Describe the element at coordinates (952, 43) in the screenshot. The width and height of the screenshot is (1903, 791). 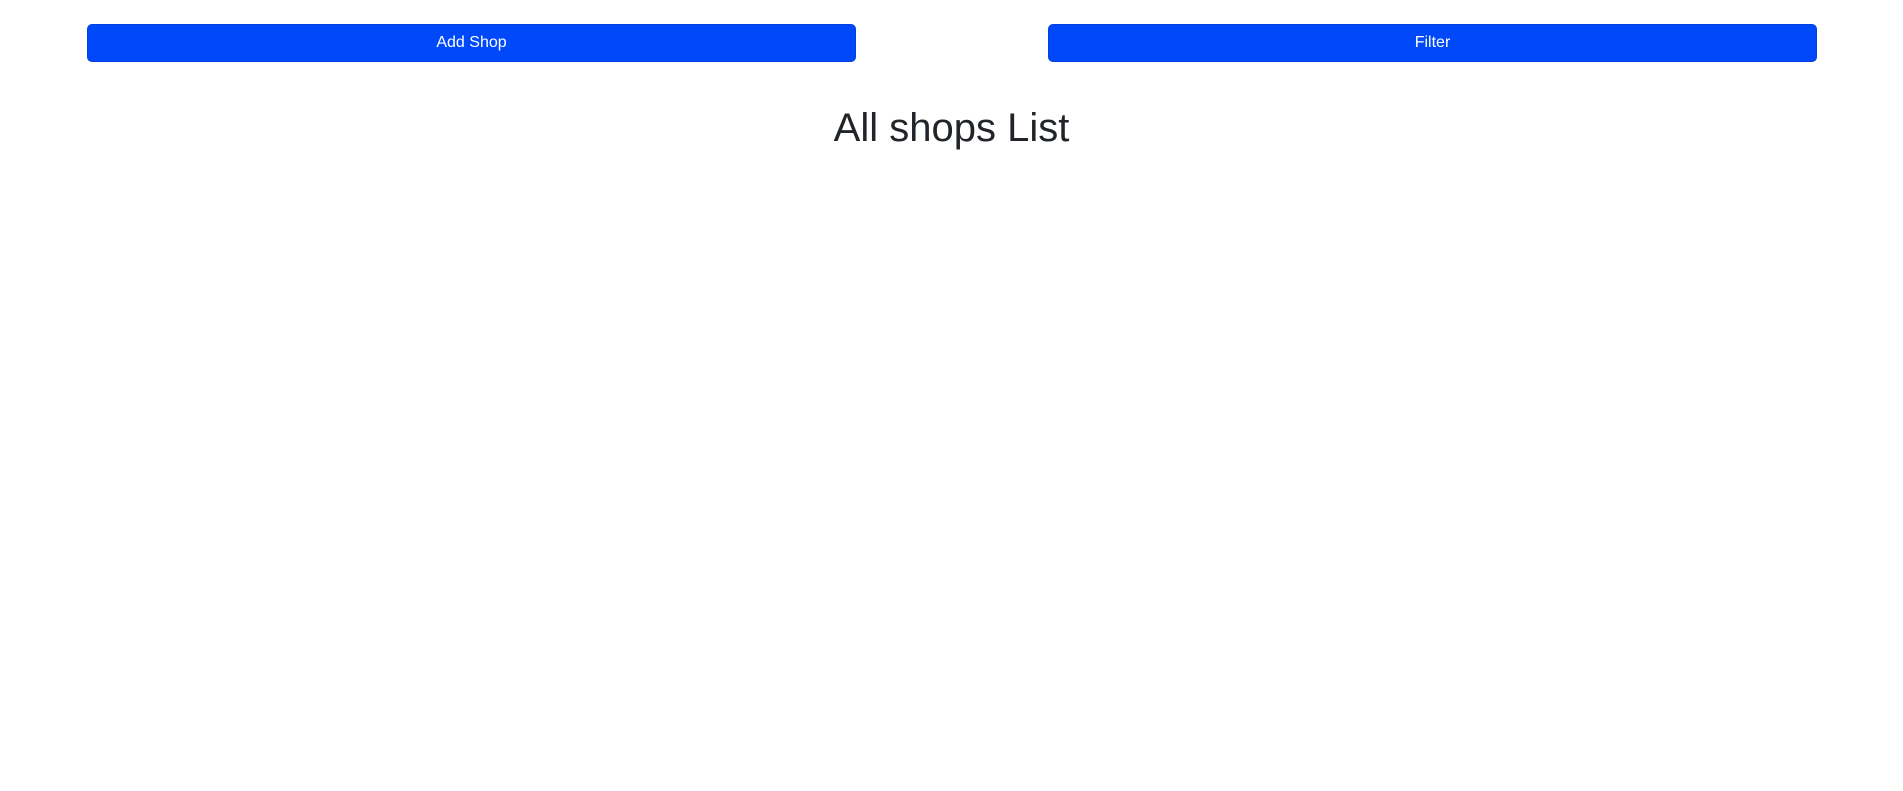
I see `toolbar: Add Shop Filter` at that location.